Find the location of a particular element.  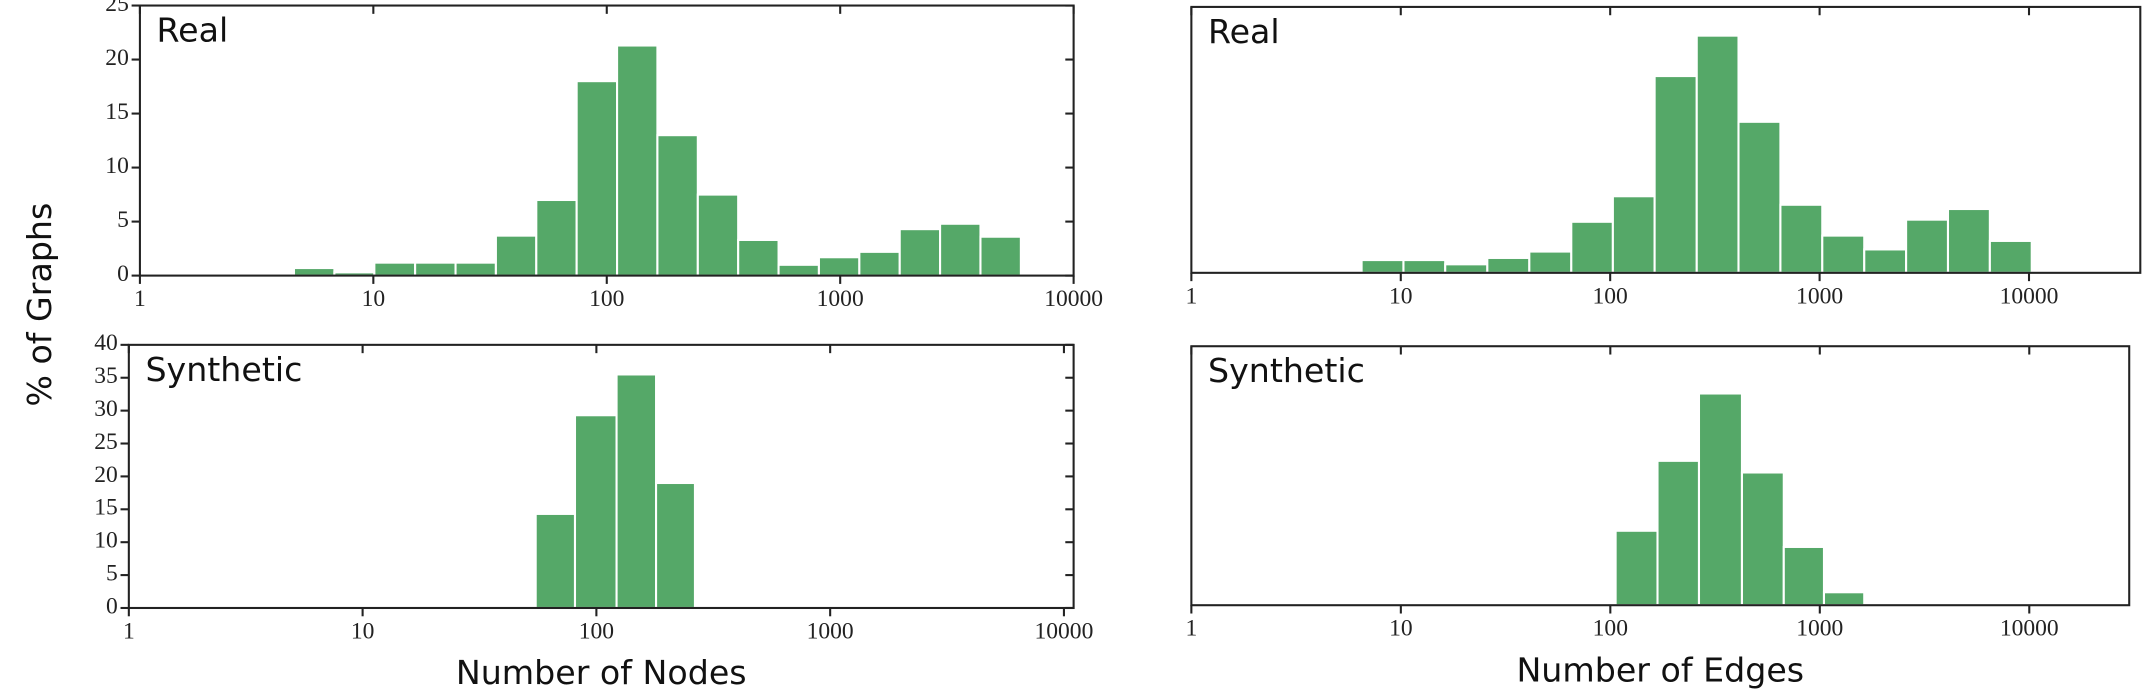

y-axis-label: % of Graphs is located at coordinates (39, 305).